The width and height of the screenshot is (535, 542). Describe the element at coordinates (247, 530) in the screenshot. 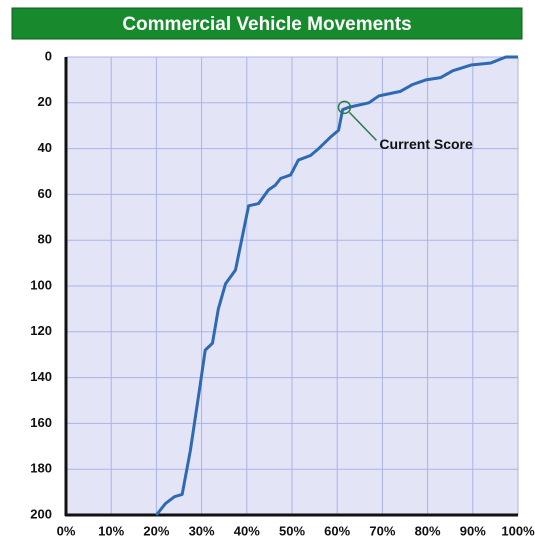

I see `x-tick-label: 40%` at that location.